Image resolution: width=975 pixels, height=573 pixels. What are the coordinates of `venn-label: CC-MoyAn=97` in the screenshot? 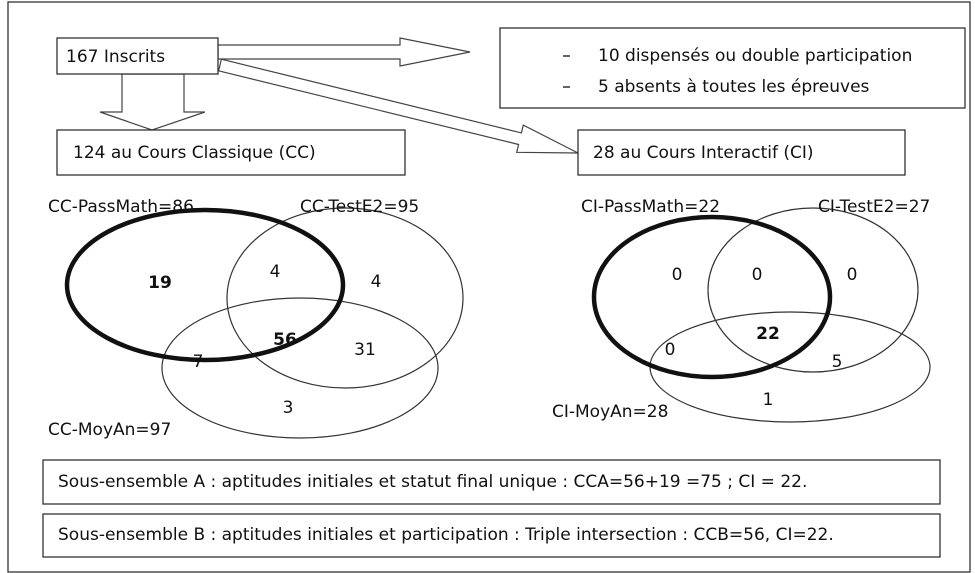 It's located at (109, 430).